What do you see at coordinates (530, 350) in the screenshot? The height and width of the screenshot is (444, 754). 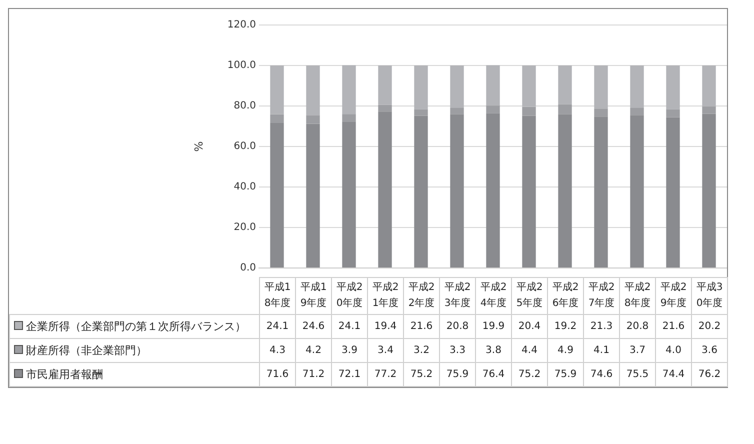 I see `data-label: 4.4` at bounding box center [530, 350].